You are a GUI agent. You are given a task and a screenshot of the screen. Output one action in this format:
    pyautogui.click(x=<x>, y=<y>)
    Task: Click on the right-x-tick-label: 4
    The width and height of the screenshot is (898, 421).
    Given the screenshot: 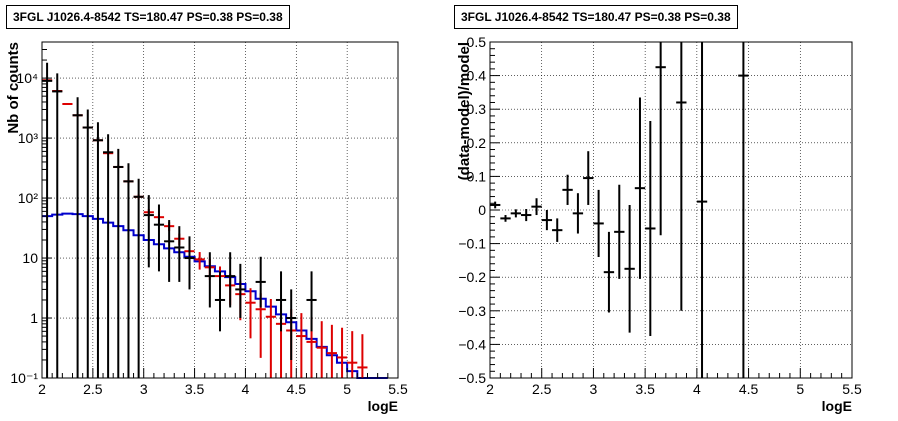 What is the action you would take?
    pyautogui.click(x=697, y=389)
    